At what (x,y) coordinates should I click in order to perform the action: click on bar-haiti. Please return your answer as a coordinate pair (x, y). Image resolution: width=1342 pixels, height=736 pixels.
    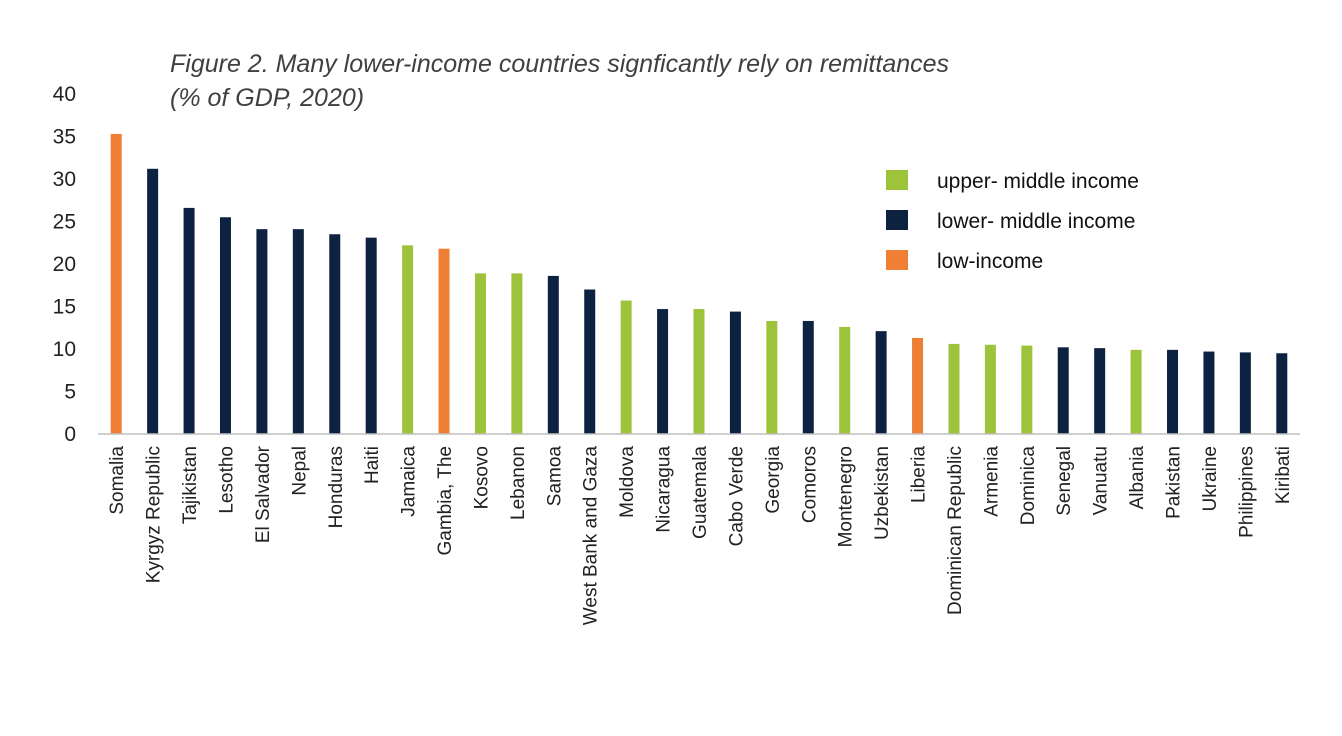
    Looking at the image, I should click on (371, 335).